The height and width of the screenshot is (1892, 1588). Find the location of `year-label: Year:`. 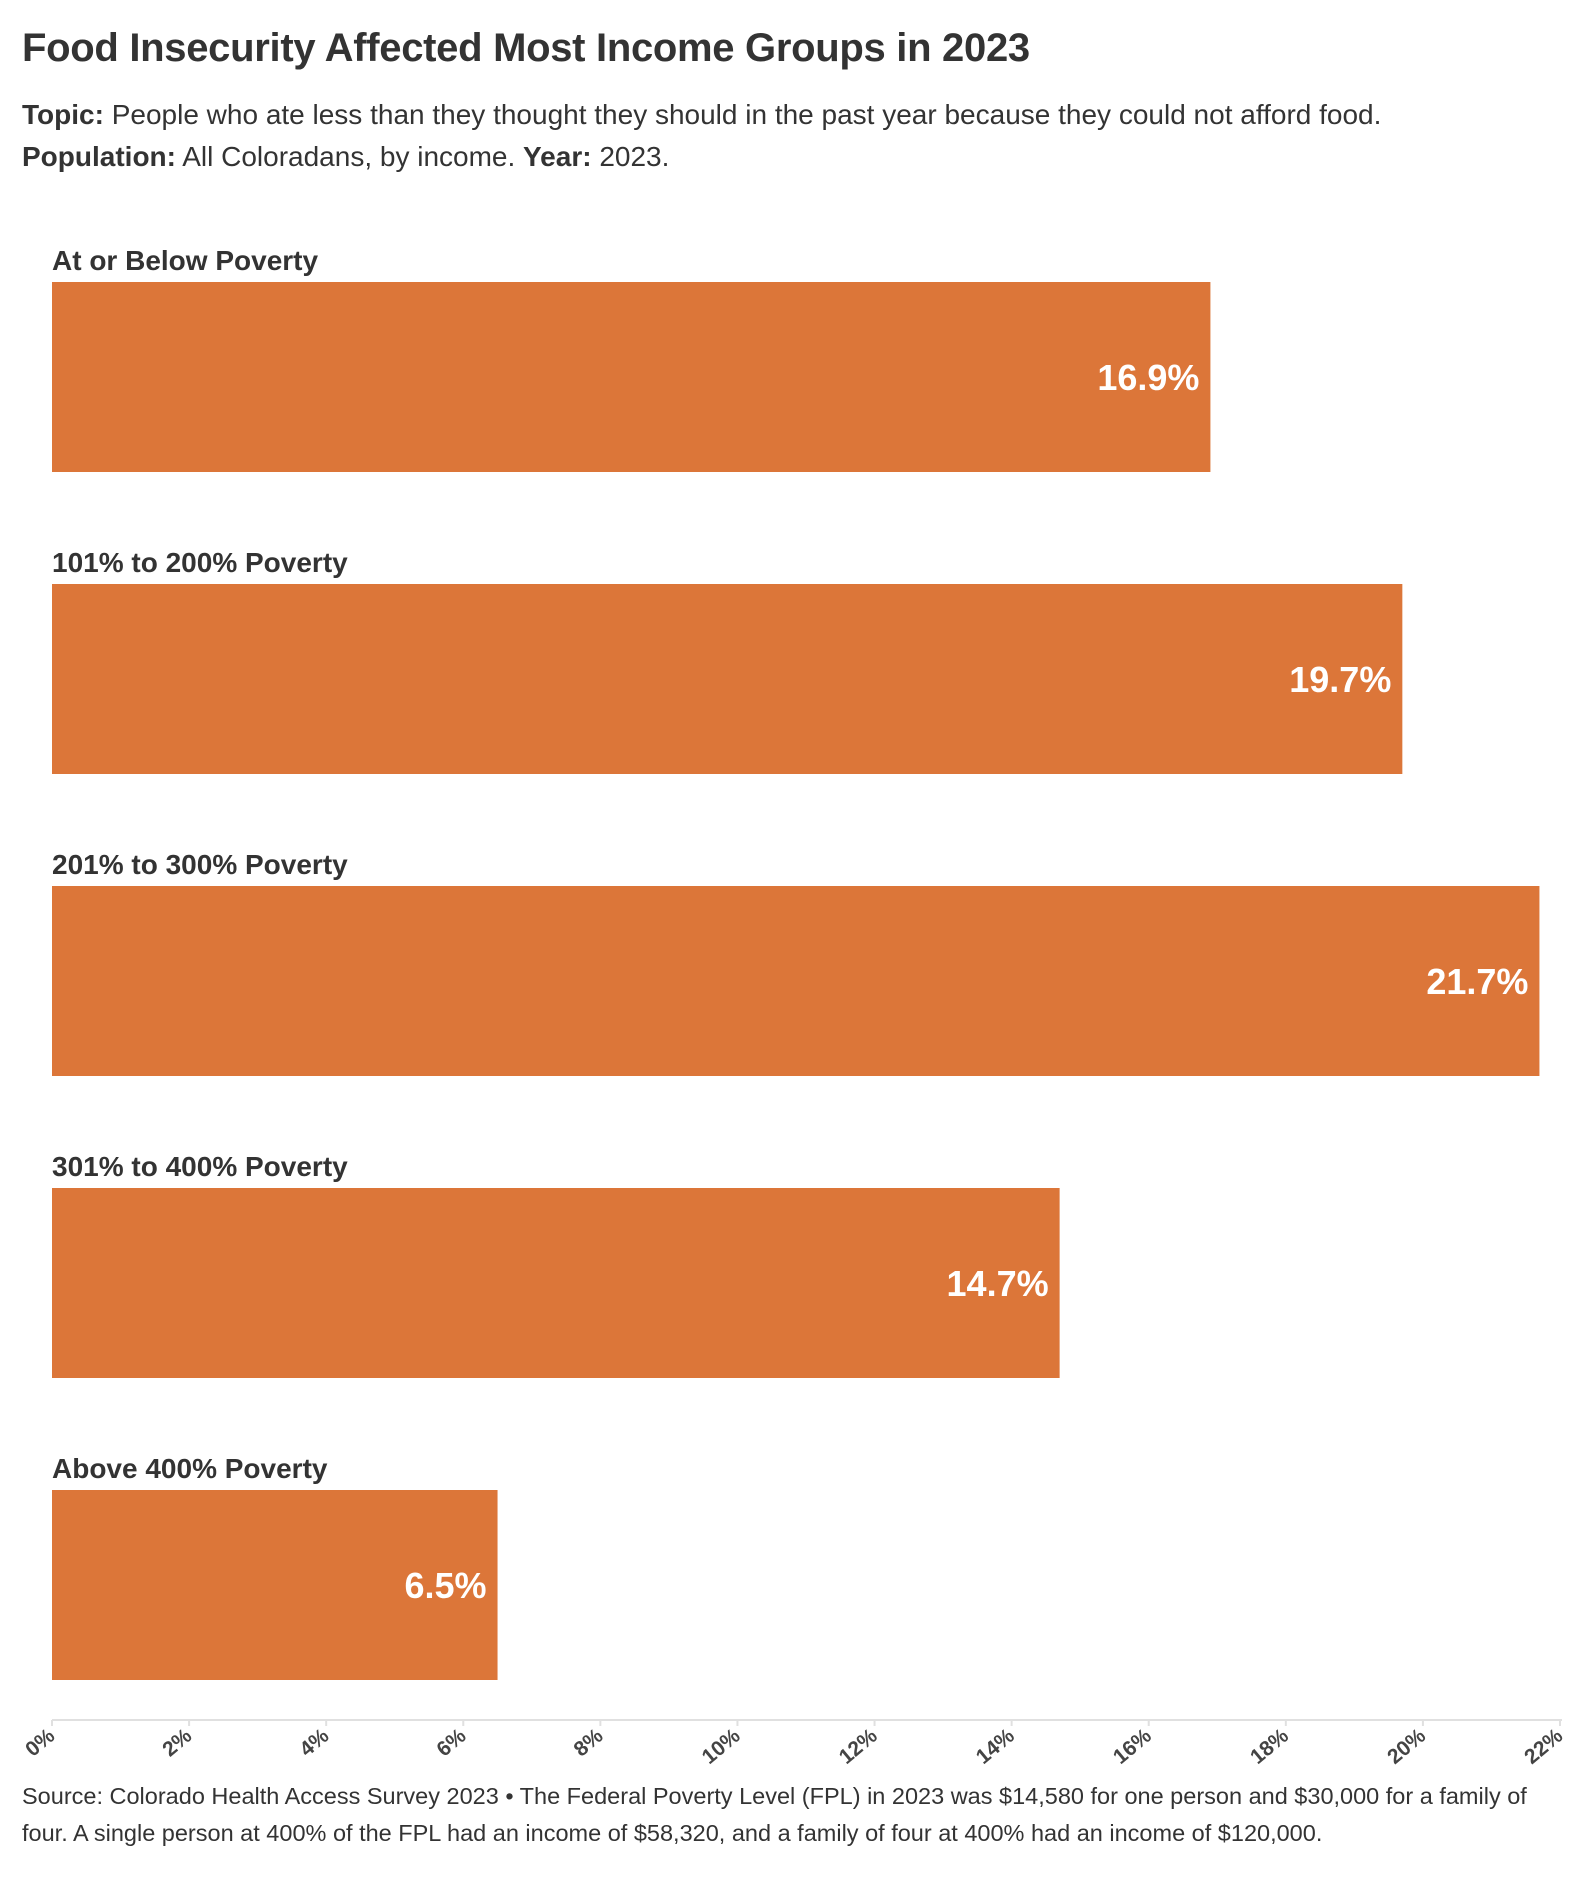

year-label: Year: is located at coordinates (557, 156).